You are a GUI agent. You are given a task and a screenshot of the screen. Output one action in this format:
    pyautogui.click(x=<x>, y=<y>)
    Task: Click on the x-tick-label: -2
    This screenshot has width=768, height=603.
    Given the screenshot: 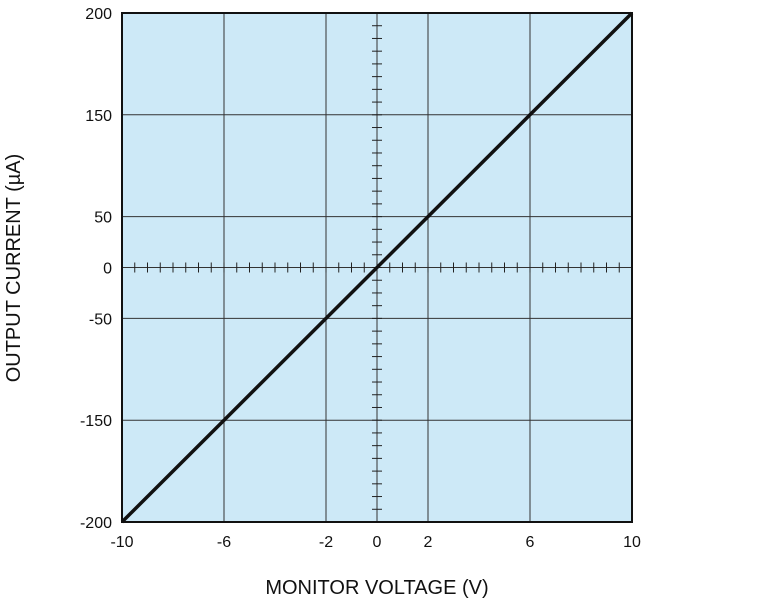 What is the action you would take?
    pyautogui.click(x=326, y=542)
    